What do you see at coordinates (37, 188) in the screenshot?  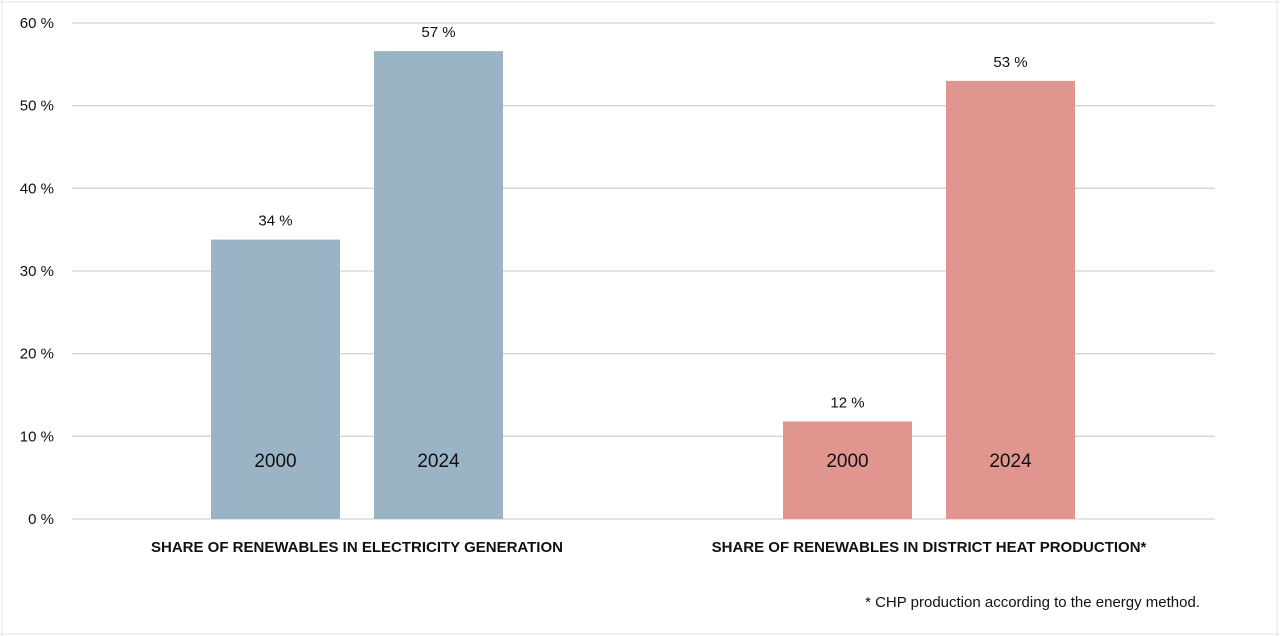 I see `y-tick-label: 40 %` at bounding box center [37, 188].